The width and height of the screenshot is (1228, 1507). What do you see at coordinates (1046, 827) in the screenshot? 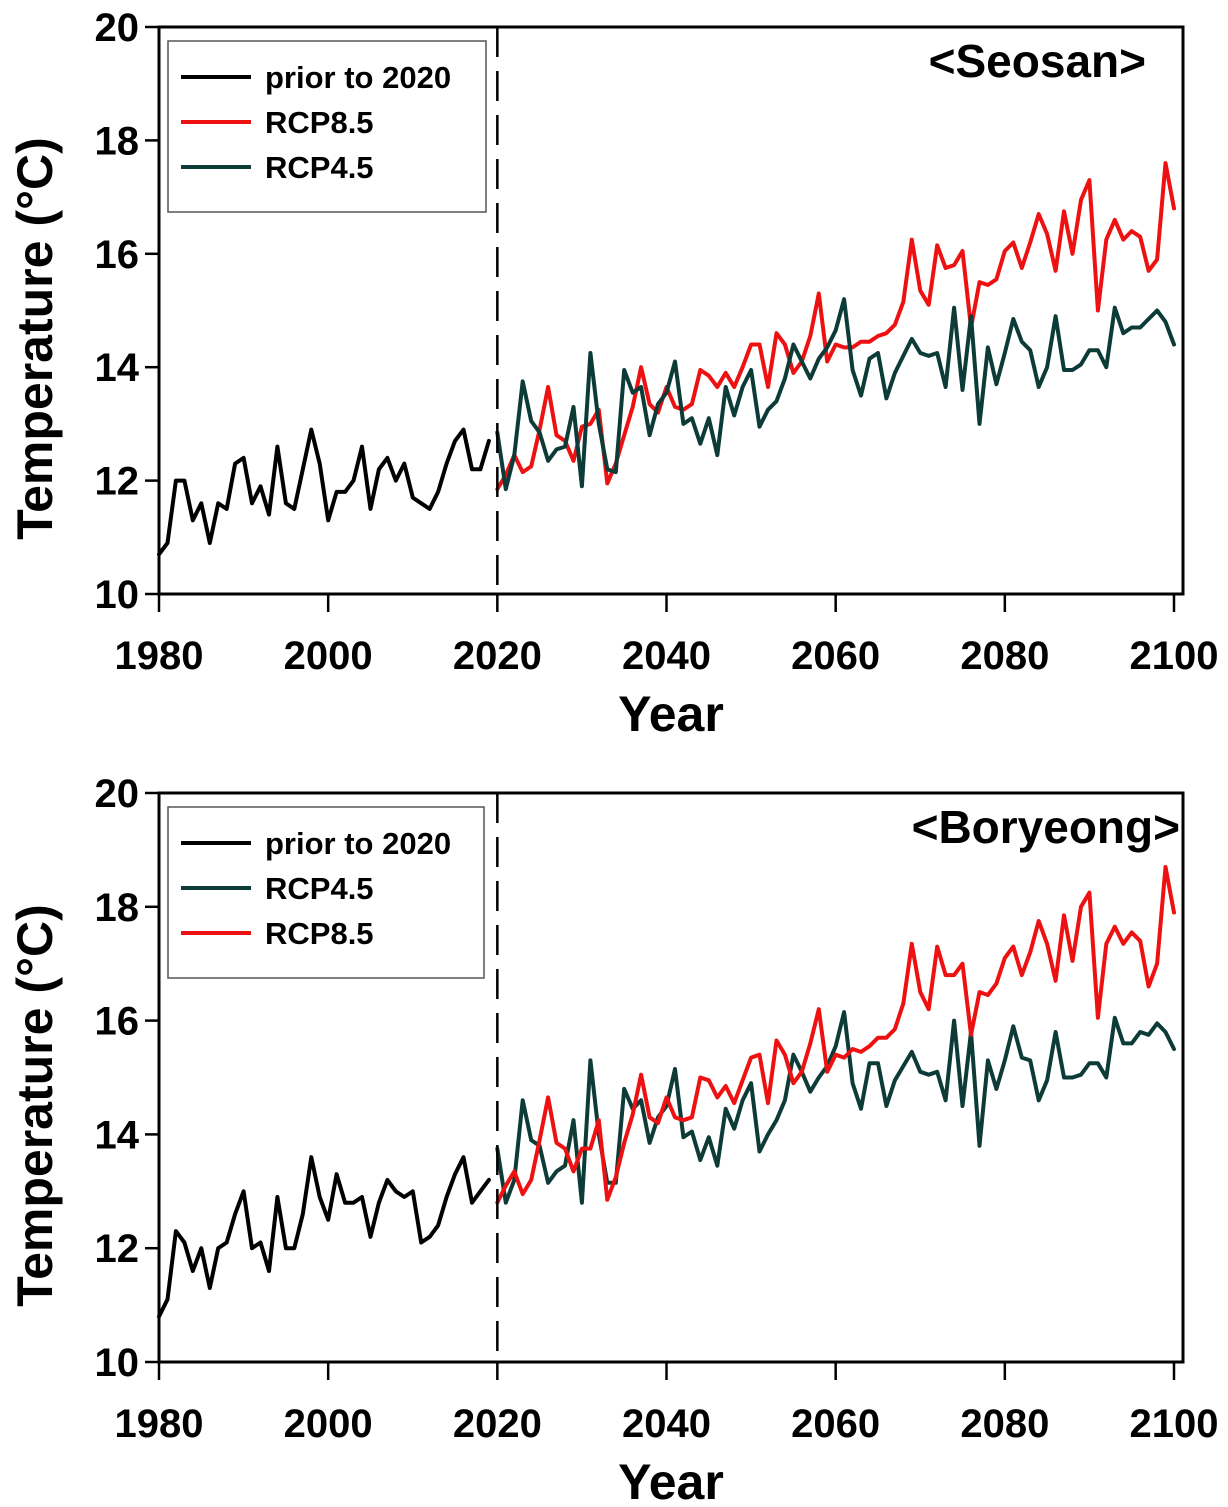
I see `panel-title: <Boryeong>` at bounding box center [1046, 827].